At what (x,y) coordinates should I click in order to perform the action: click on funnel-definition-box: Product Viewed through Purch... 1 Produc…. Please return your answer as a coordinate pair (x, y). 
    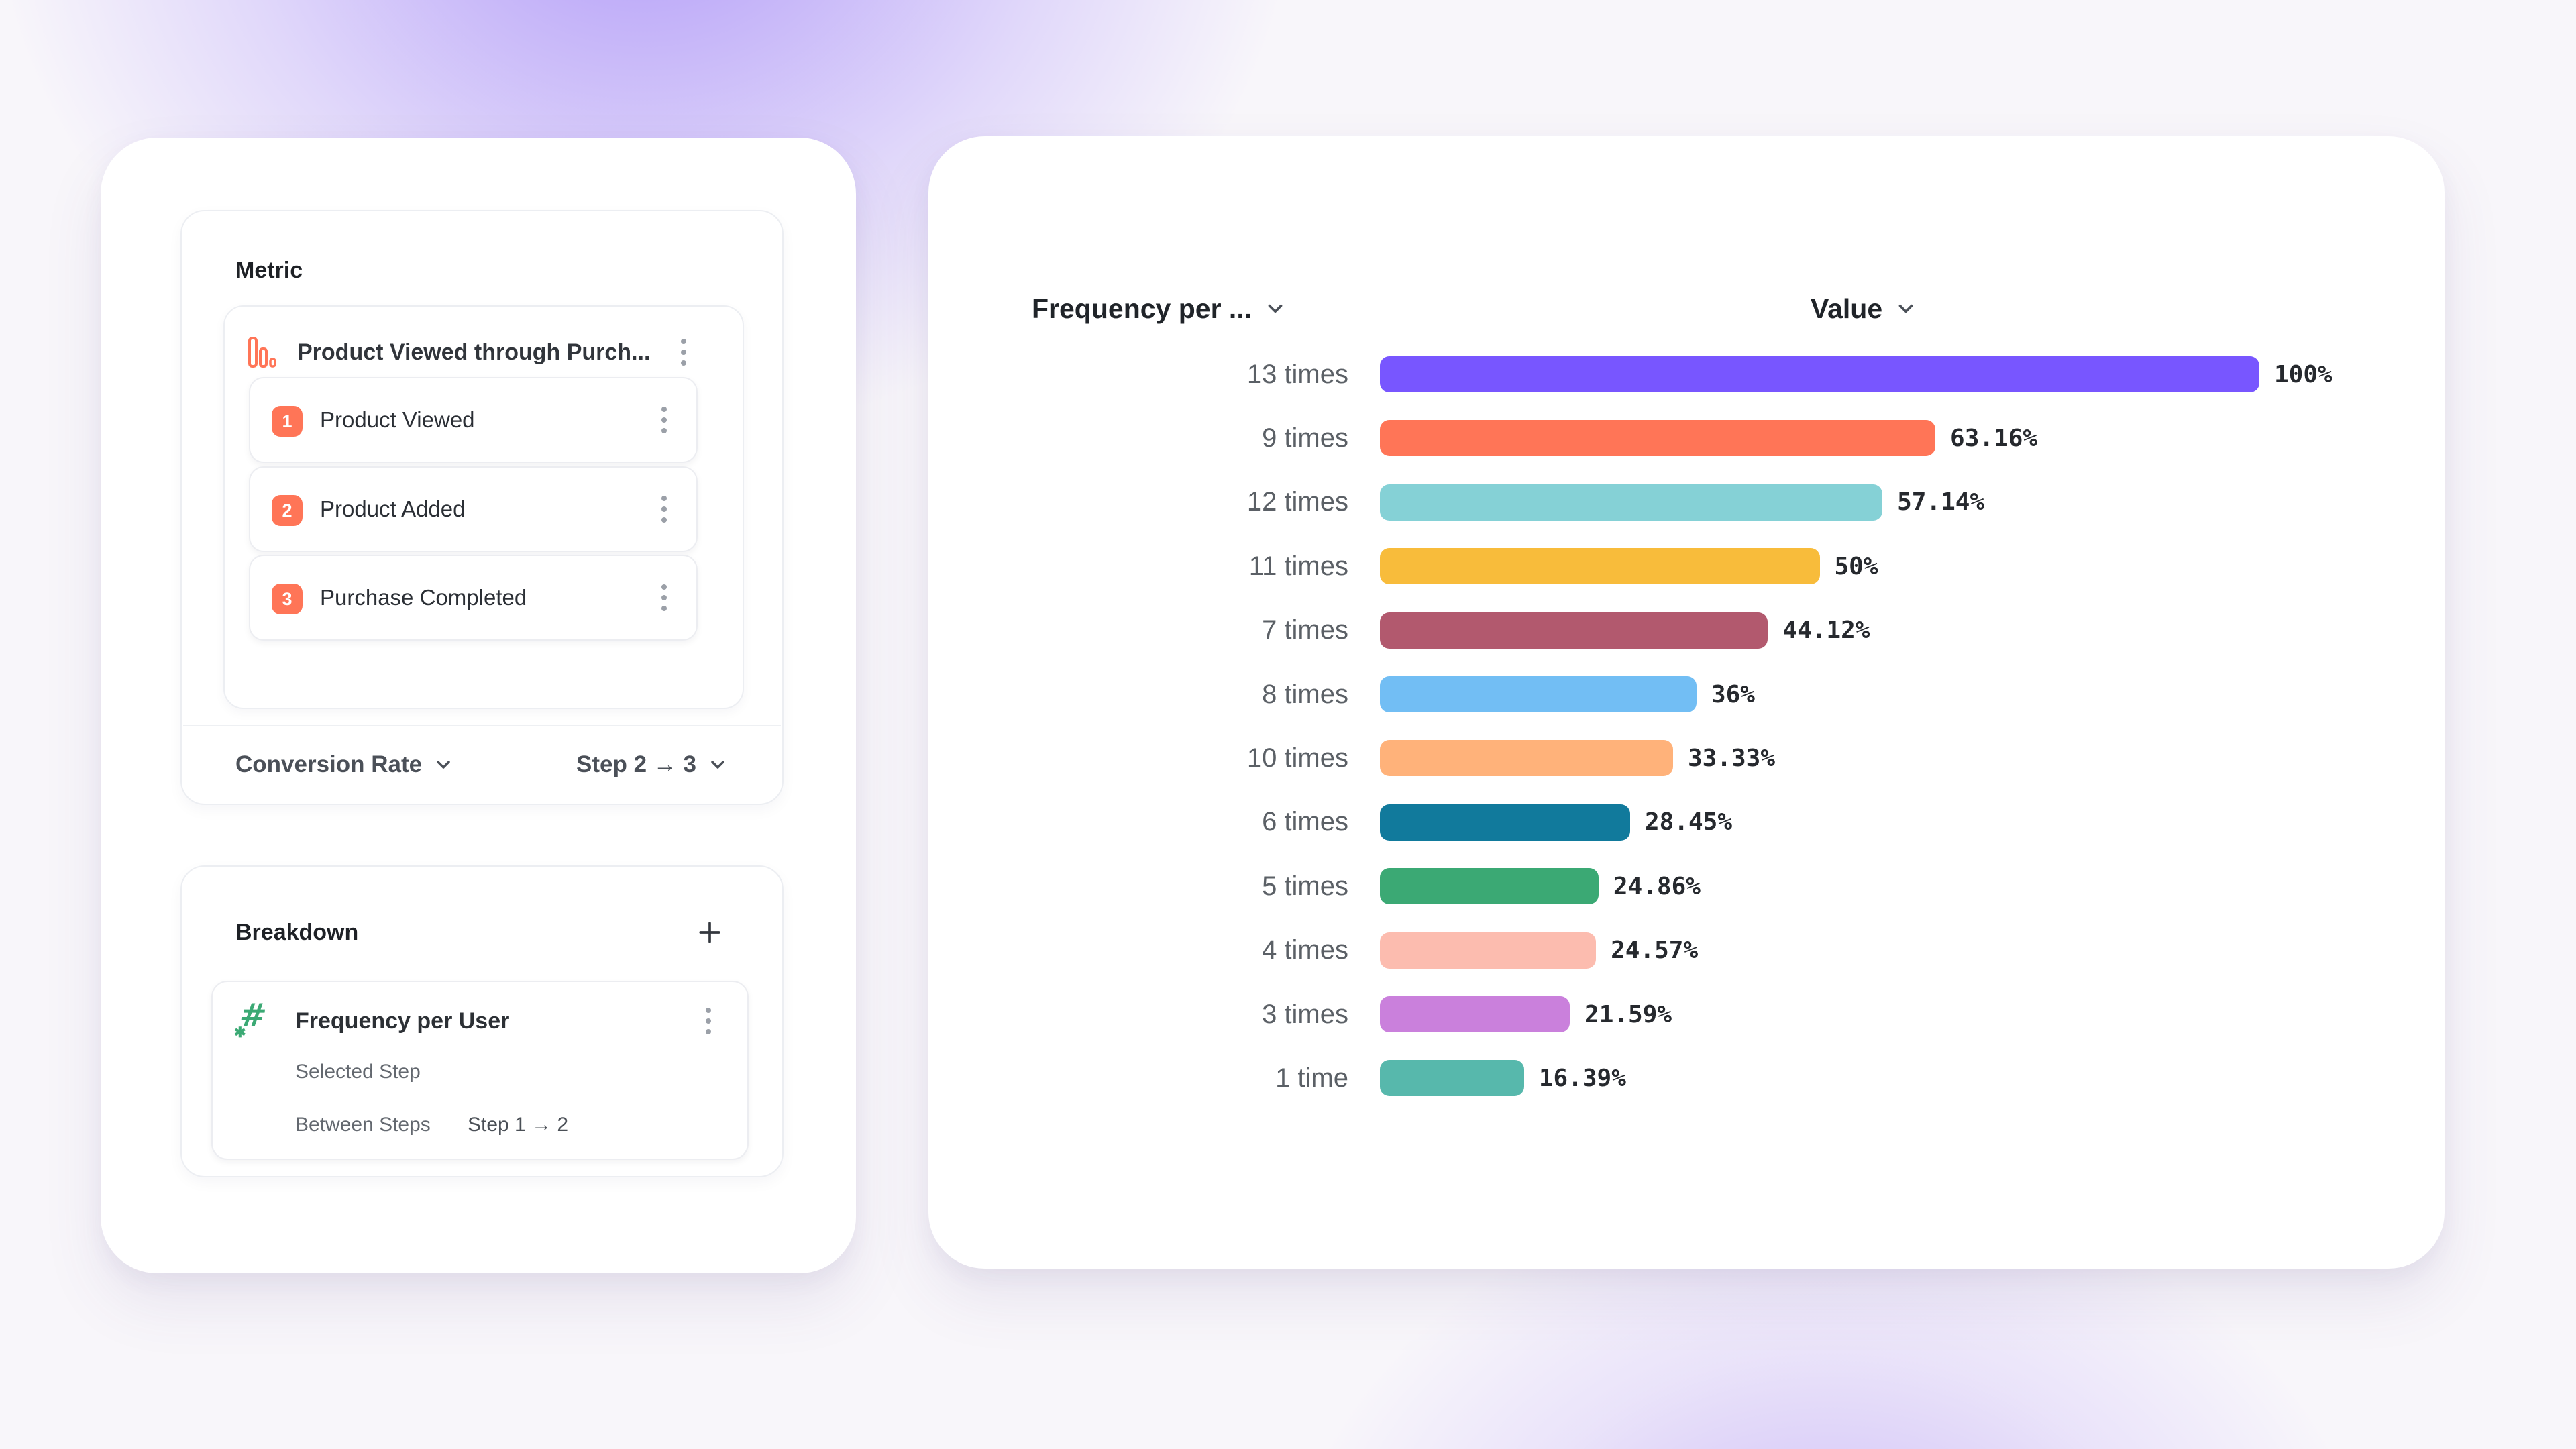
    Looking at the image, I should click on (483, 507).